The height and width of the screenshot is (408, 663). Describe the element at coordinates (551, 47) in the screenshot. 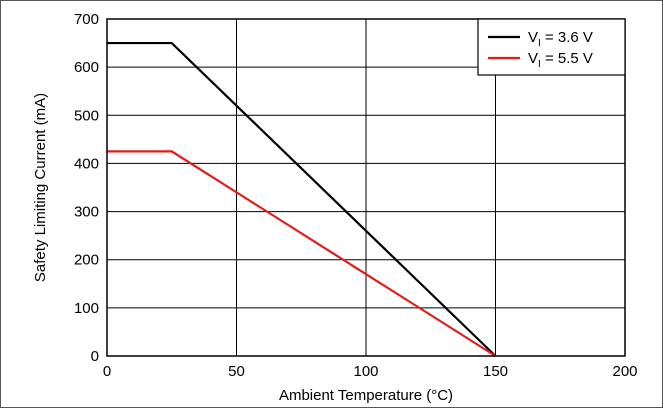

I see `legend: VI = 3.6 VVI = 5.5 V` at that location.